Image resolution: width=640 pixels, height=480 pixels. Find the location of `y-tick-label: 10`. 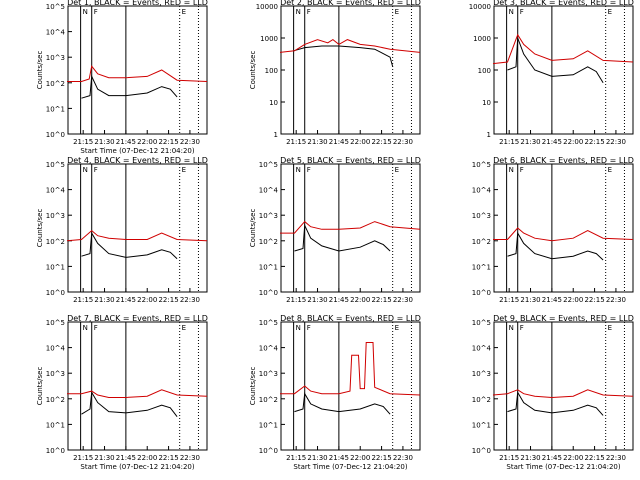

y-tick-label: 10 is located at coordinates (273, 103).